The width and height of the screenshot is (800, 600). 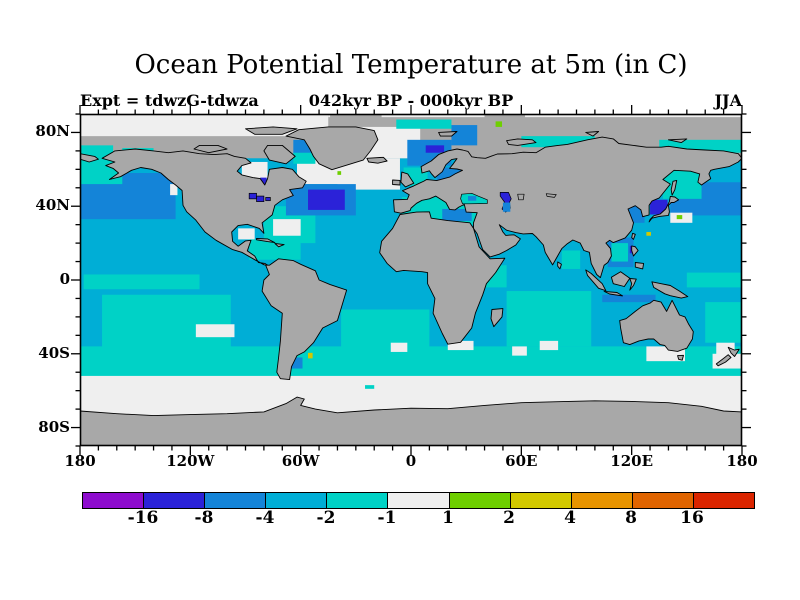 What do you see at coordinates (52, 131) in the screenshot?
I see `y-tick-label: 80N` at bounding box center [52, 131].